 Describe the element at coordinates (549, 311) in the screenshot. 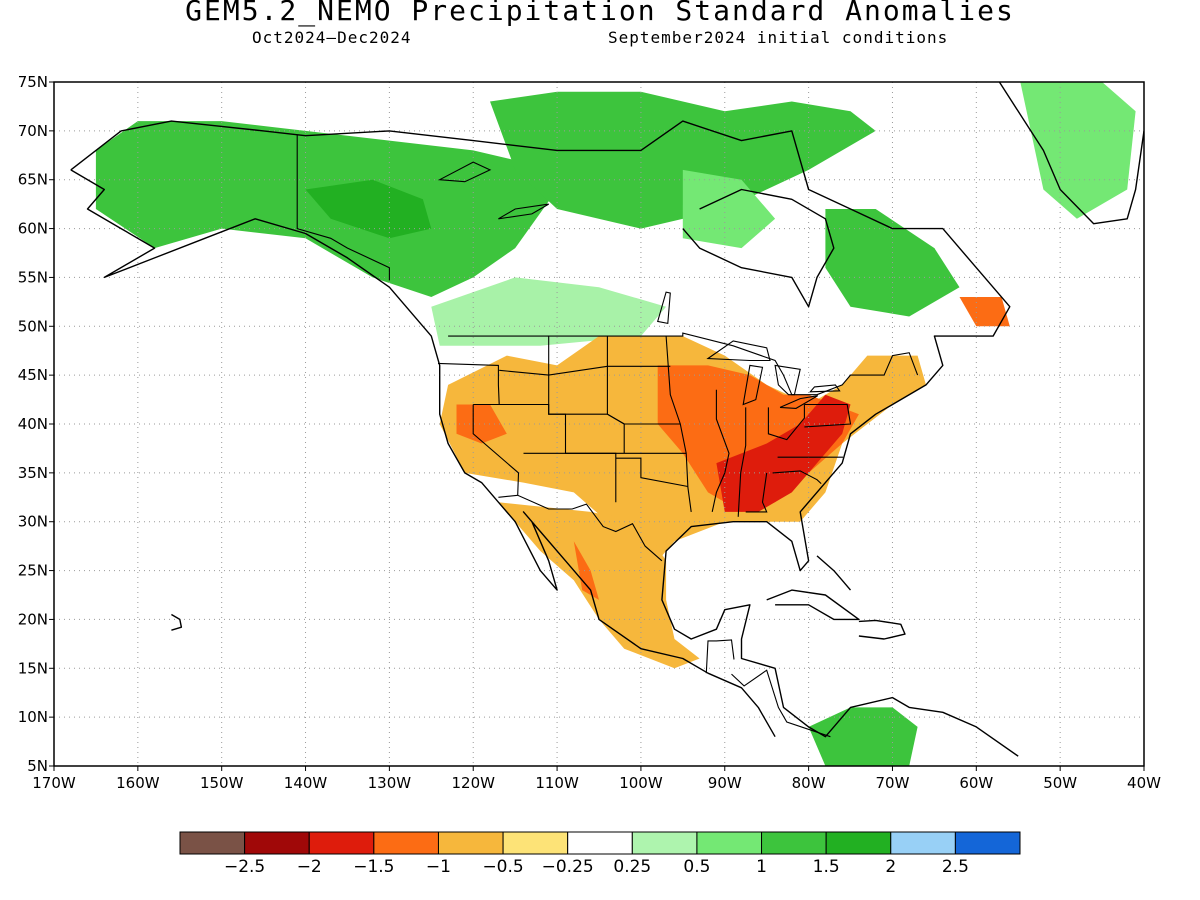

I see `prairies-light-wet-region` at that location.